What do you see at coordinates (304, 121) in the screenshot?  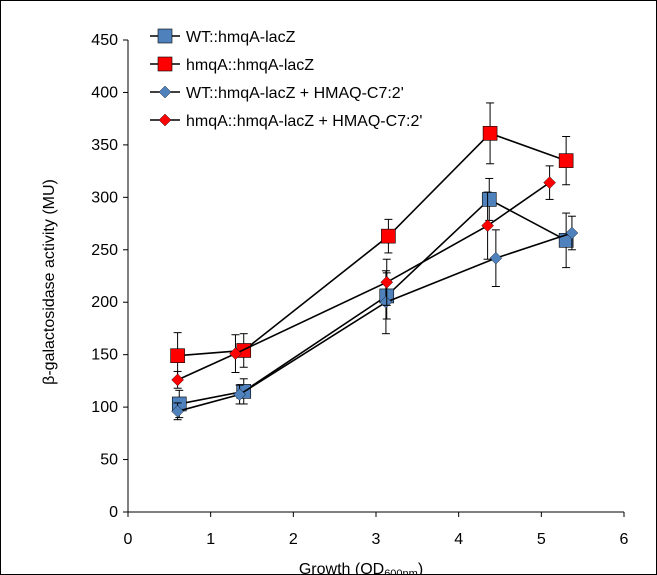 I see `legend-label: hmqA::hmqA-lacZ + HMAQ-C7:2'` at bounding box center [304, 121].